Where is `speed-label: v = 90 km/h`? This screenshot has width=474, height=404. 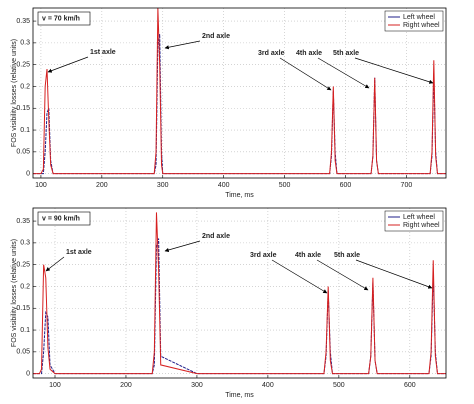 speed-label: v = 90 km/h is located at coordinates (61, 218).